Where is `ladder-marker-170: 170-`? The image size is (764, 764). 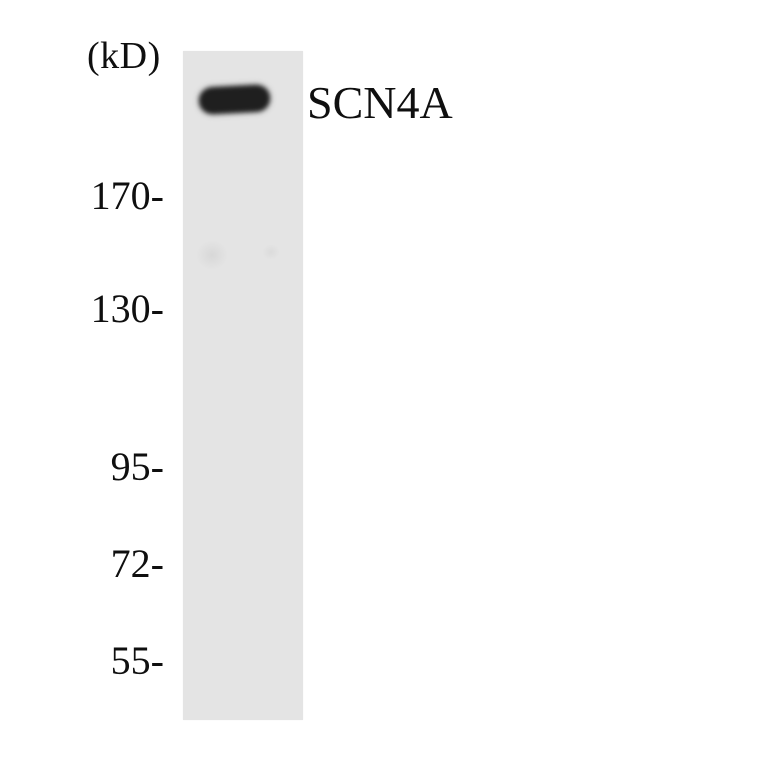 ladder-marker-170: 170- is located at coordinates (127, 195).